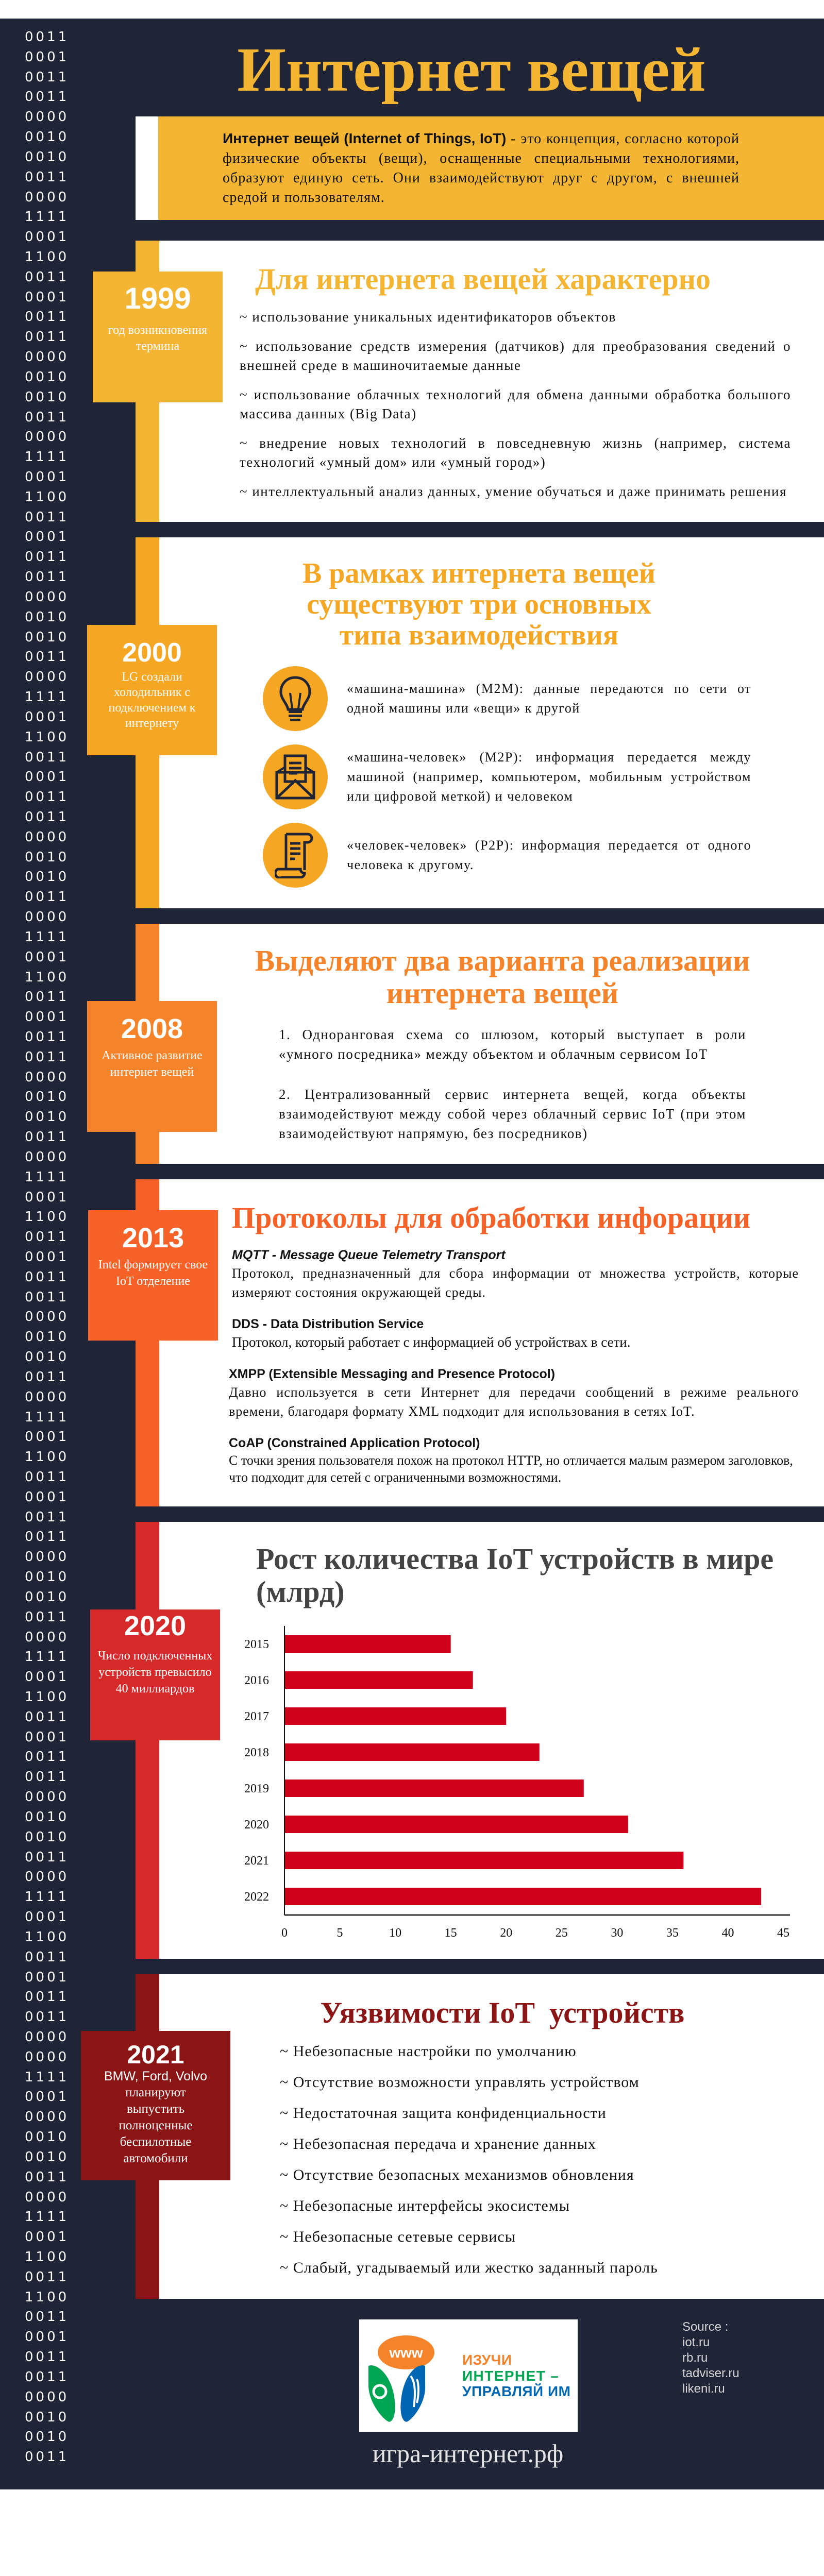 This screenshot has width=824, height=2576. I want to click on section-title: Уязвимости IoT устройств, so click(502, 2012).